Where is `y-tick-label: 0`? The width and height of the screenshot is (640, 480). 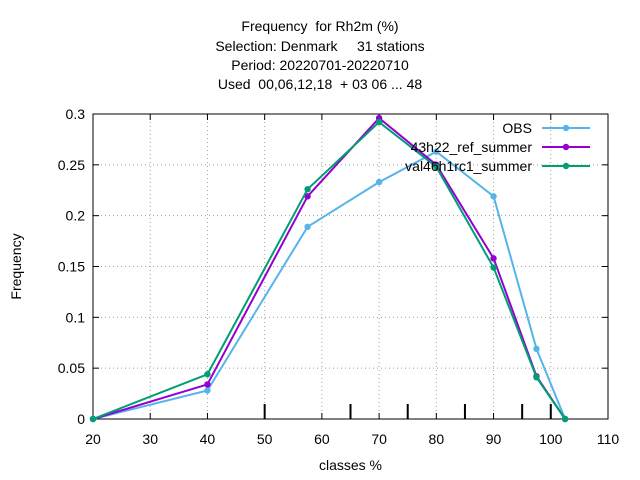 y-tick-label: 0 is located at coordinates (81, 419).